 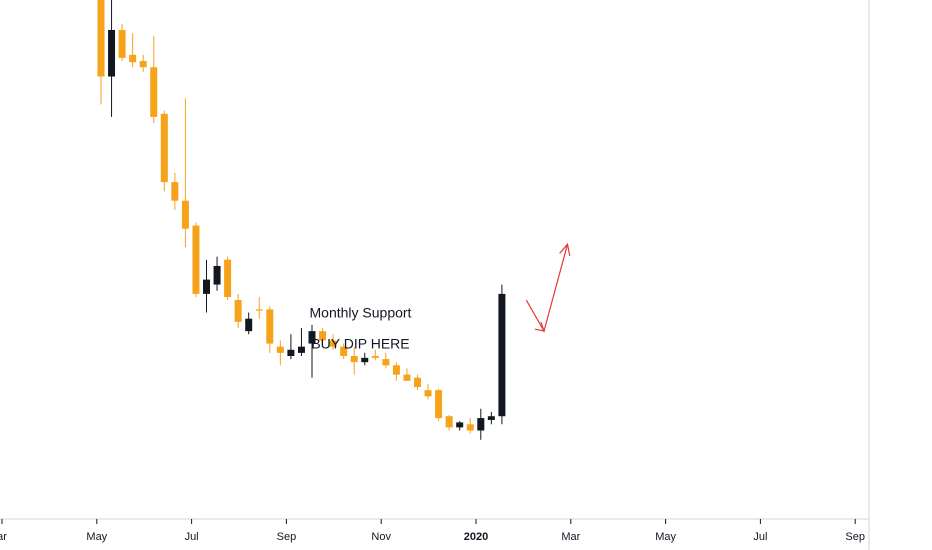 What do you see at coordinates (432, 531) in the screenshot?
I see `time-axis: ar May Jul Sep Nov 2020 Mar May Jul Sep` at bounding box center [432, 531].